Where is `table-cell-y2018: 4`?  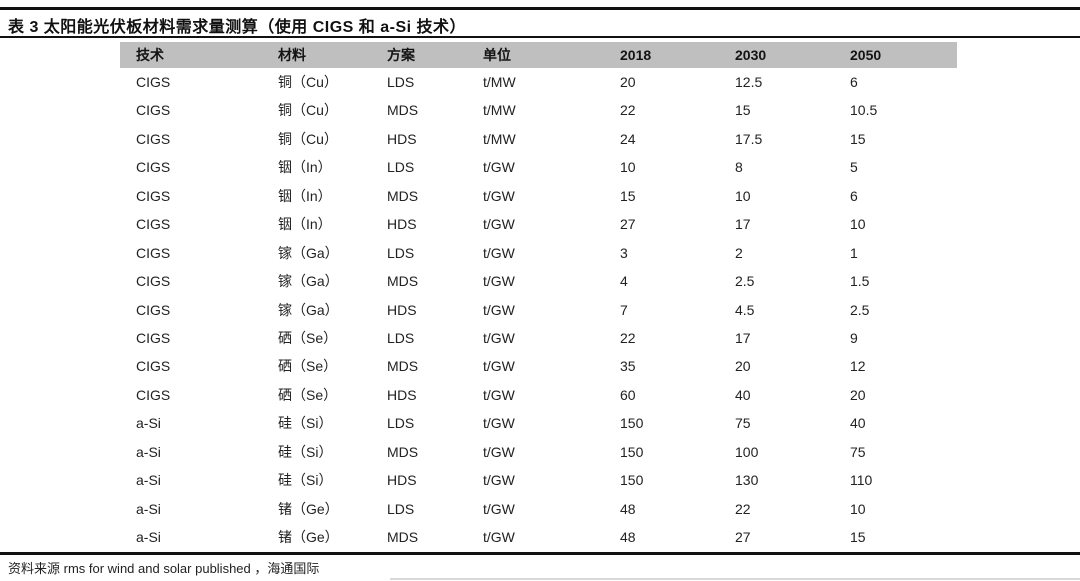 table-cell-y2018: 4 is located at coordinates (624, 281).